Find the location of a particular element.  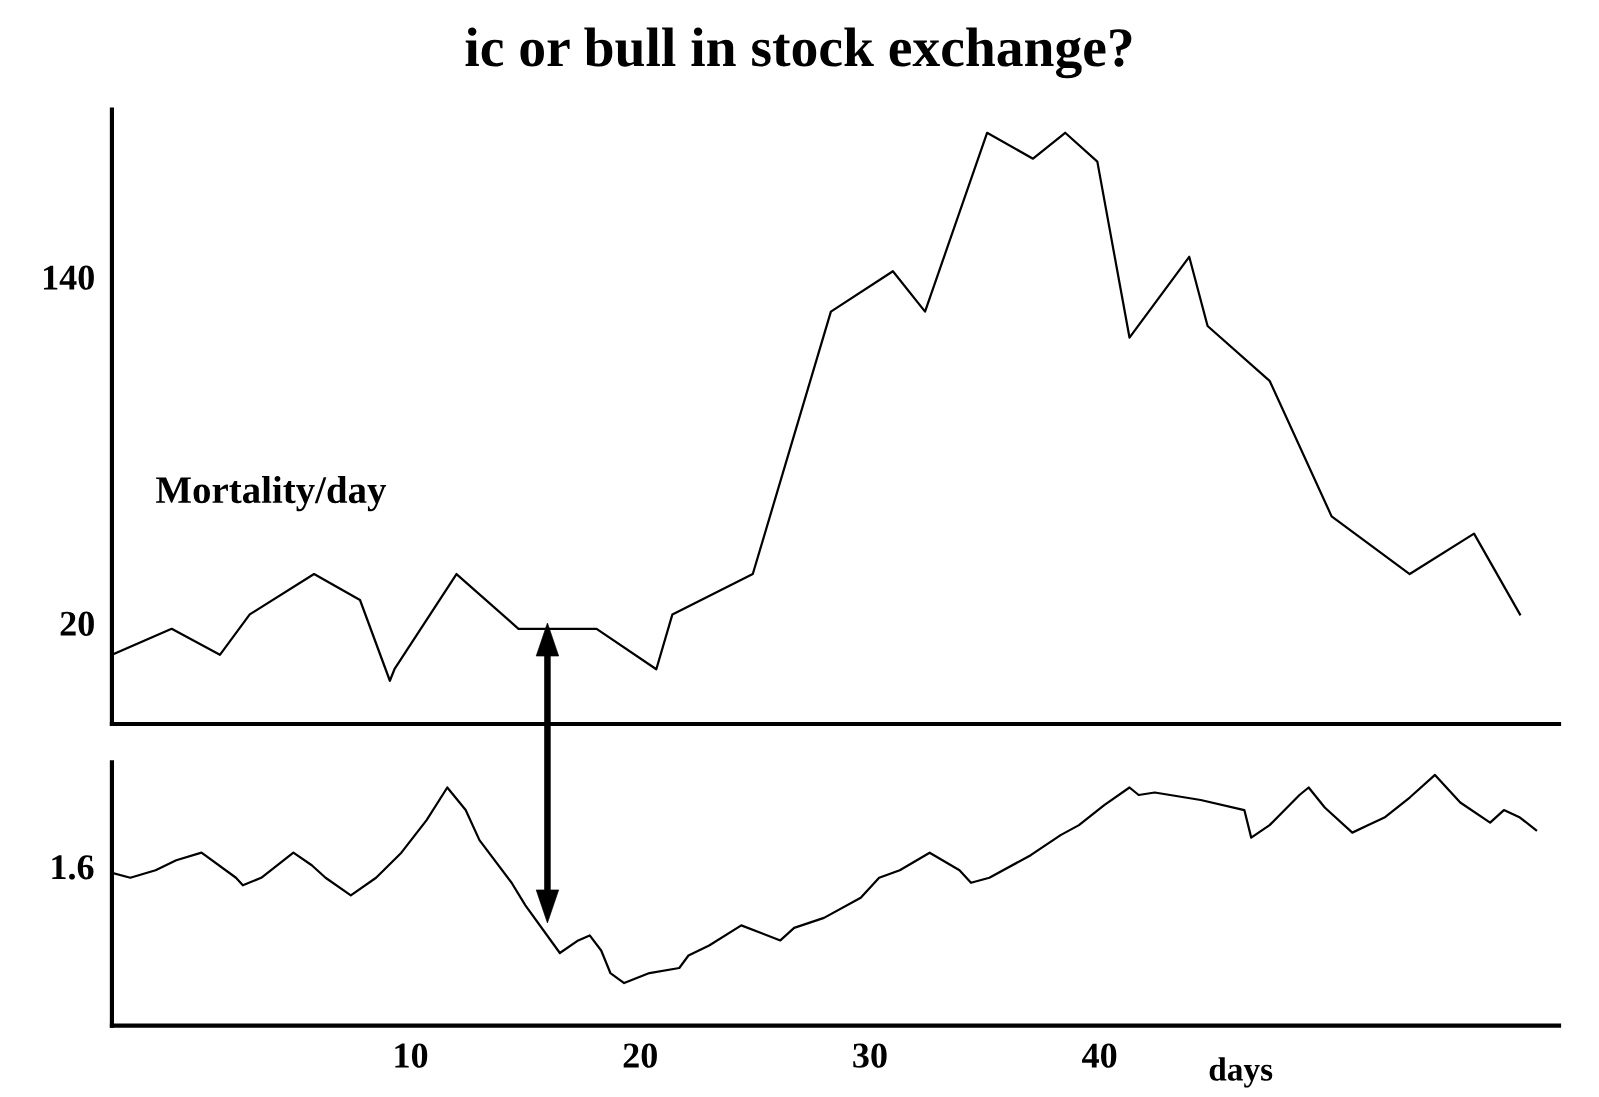

text: 1.6 is located at coordinates (73, 867).